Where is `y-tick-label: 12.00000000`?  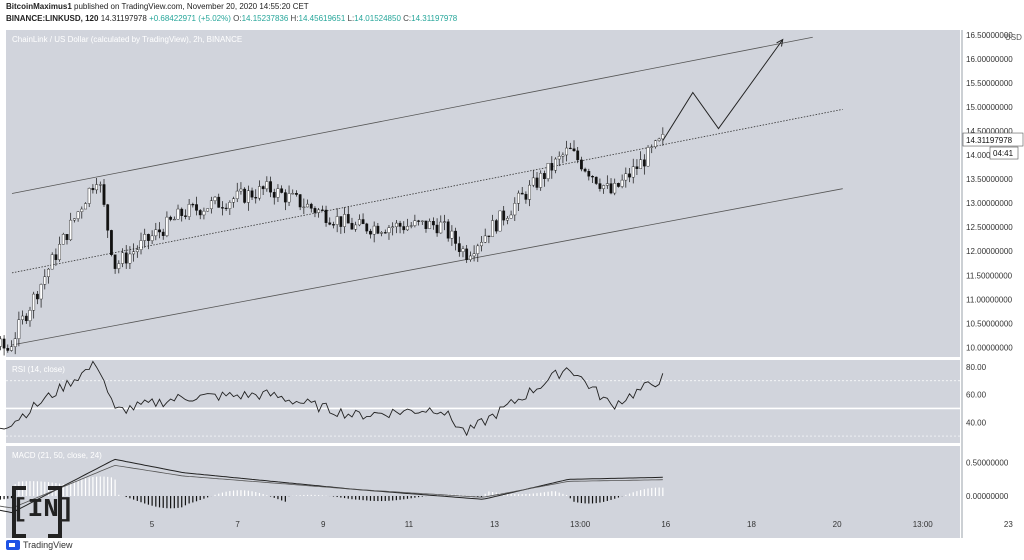
y-tick-label: 12.00000000 is located at coordinates (989, 251).